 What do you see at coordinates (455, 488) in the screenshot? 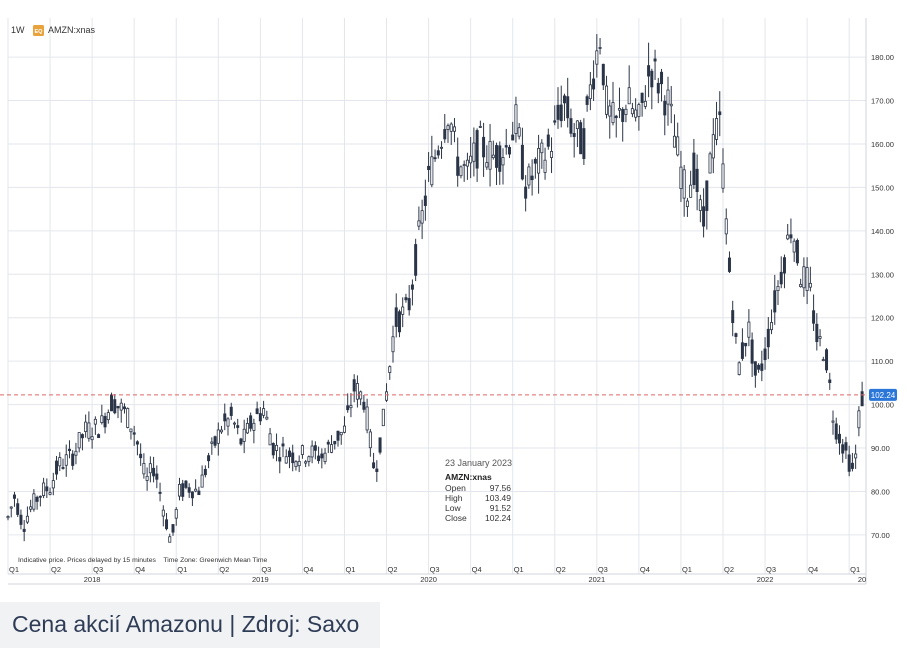
I see `tooltip-open-label: Open` at bounding box center [455, 488].